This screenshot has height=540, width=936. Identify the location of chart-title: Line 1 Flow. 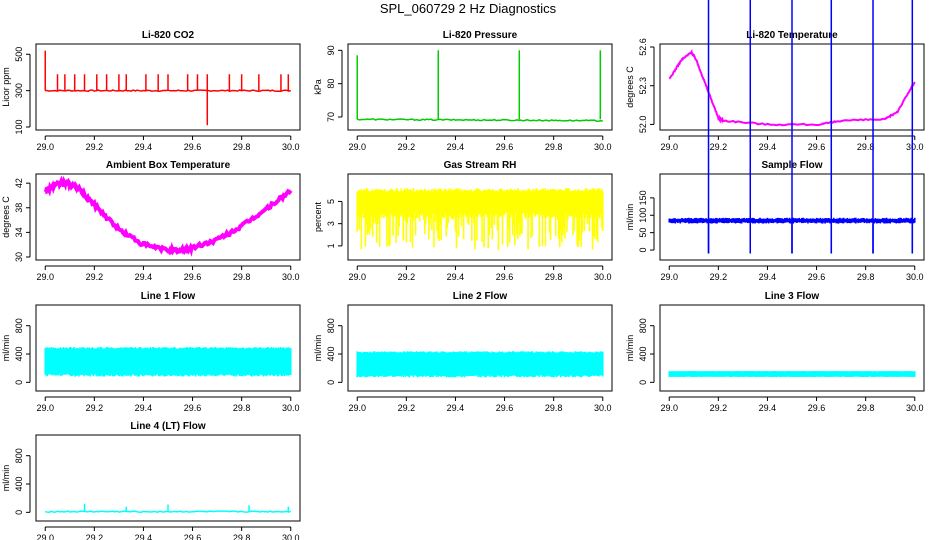
(168, 296).